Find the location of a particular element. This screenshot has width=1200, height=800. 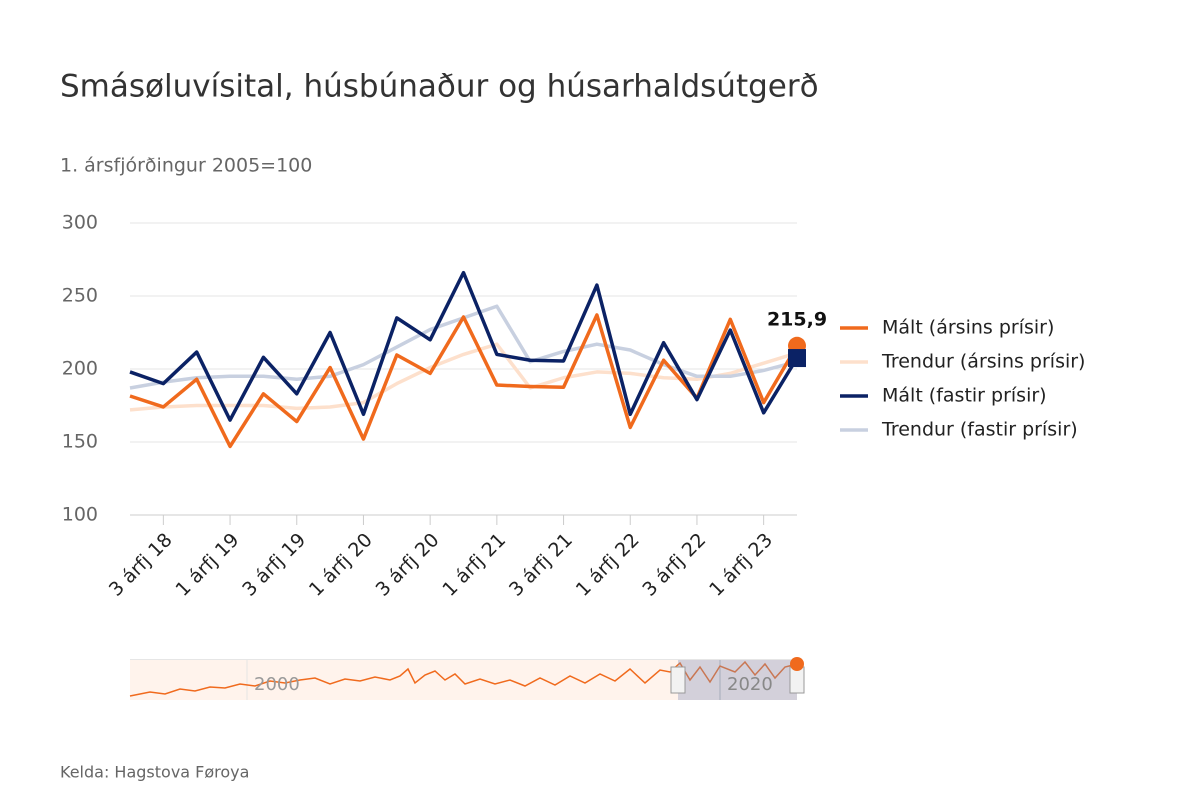

navigator-mask is located at coordinates (737, 680).